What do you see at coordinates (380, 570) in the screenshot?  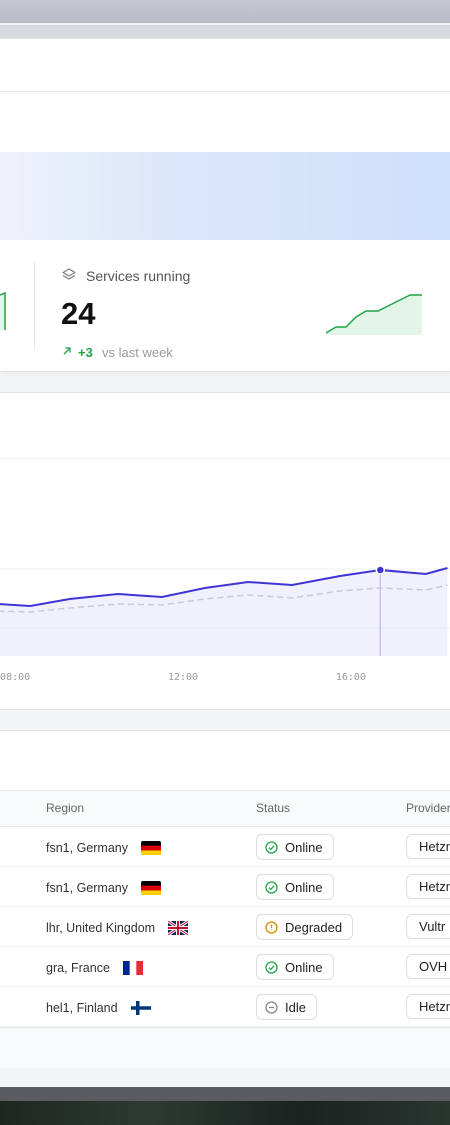 I see `hover-point` at bounding box center [380, 570].